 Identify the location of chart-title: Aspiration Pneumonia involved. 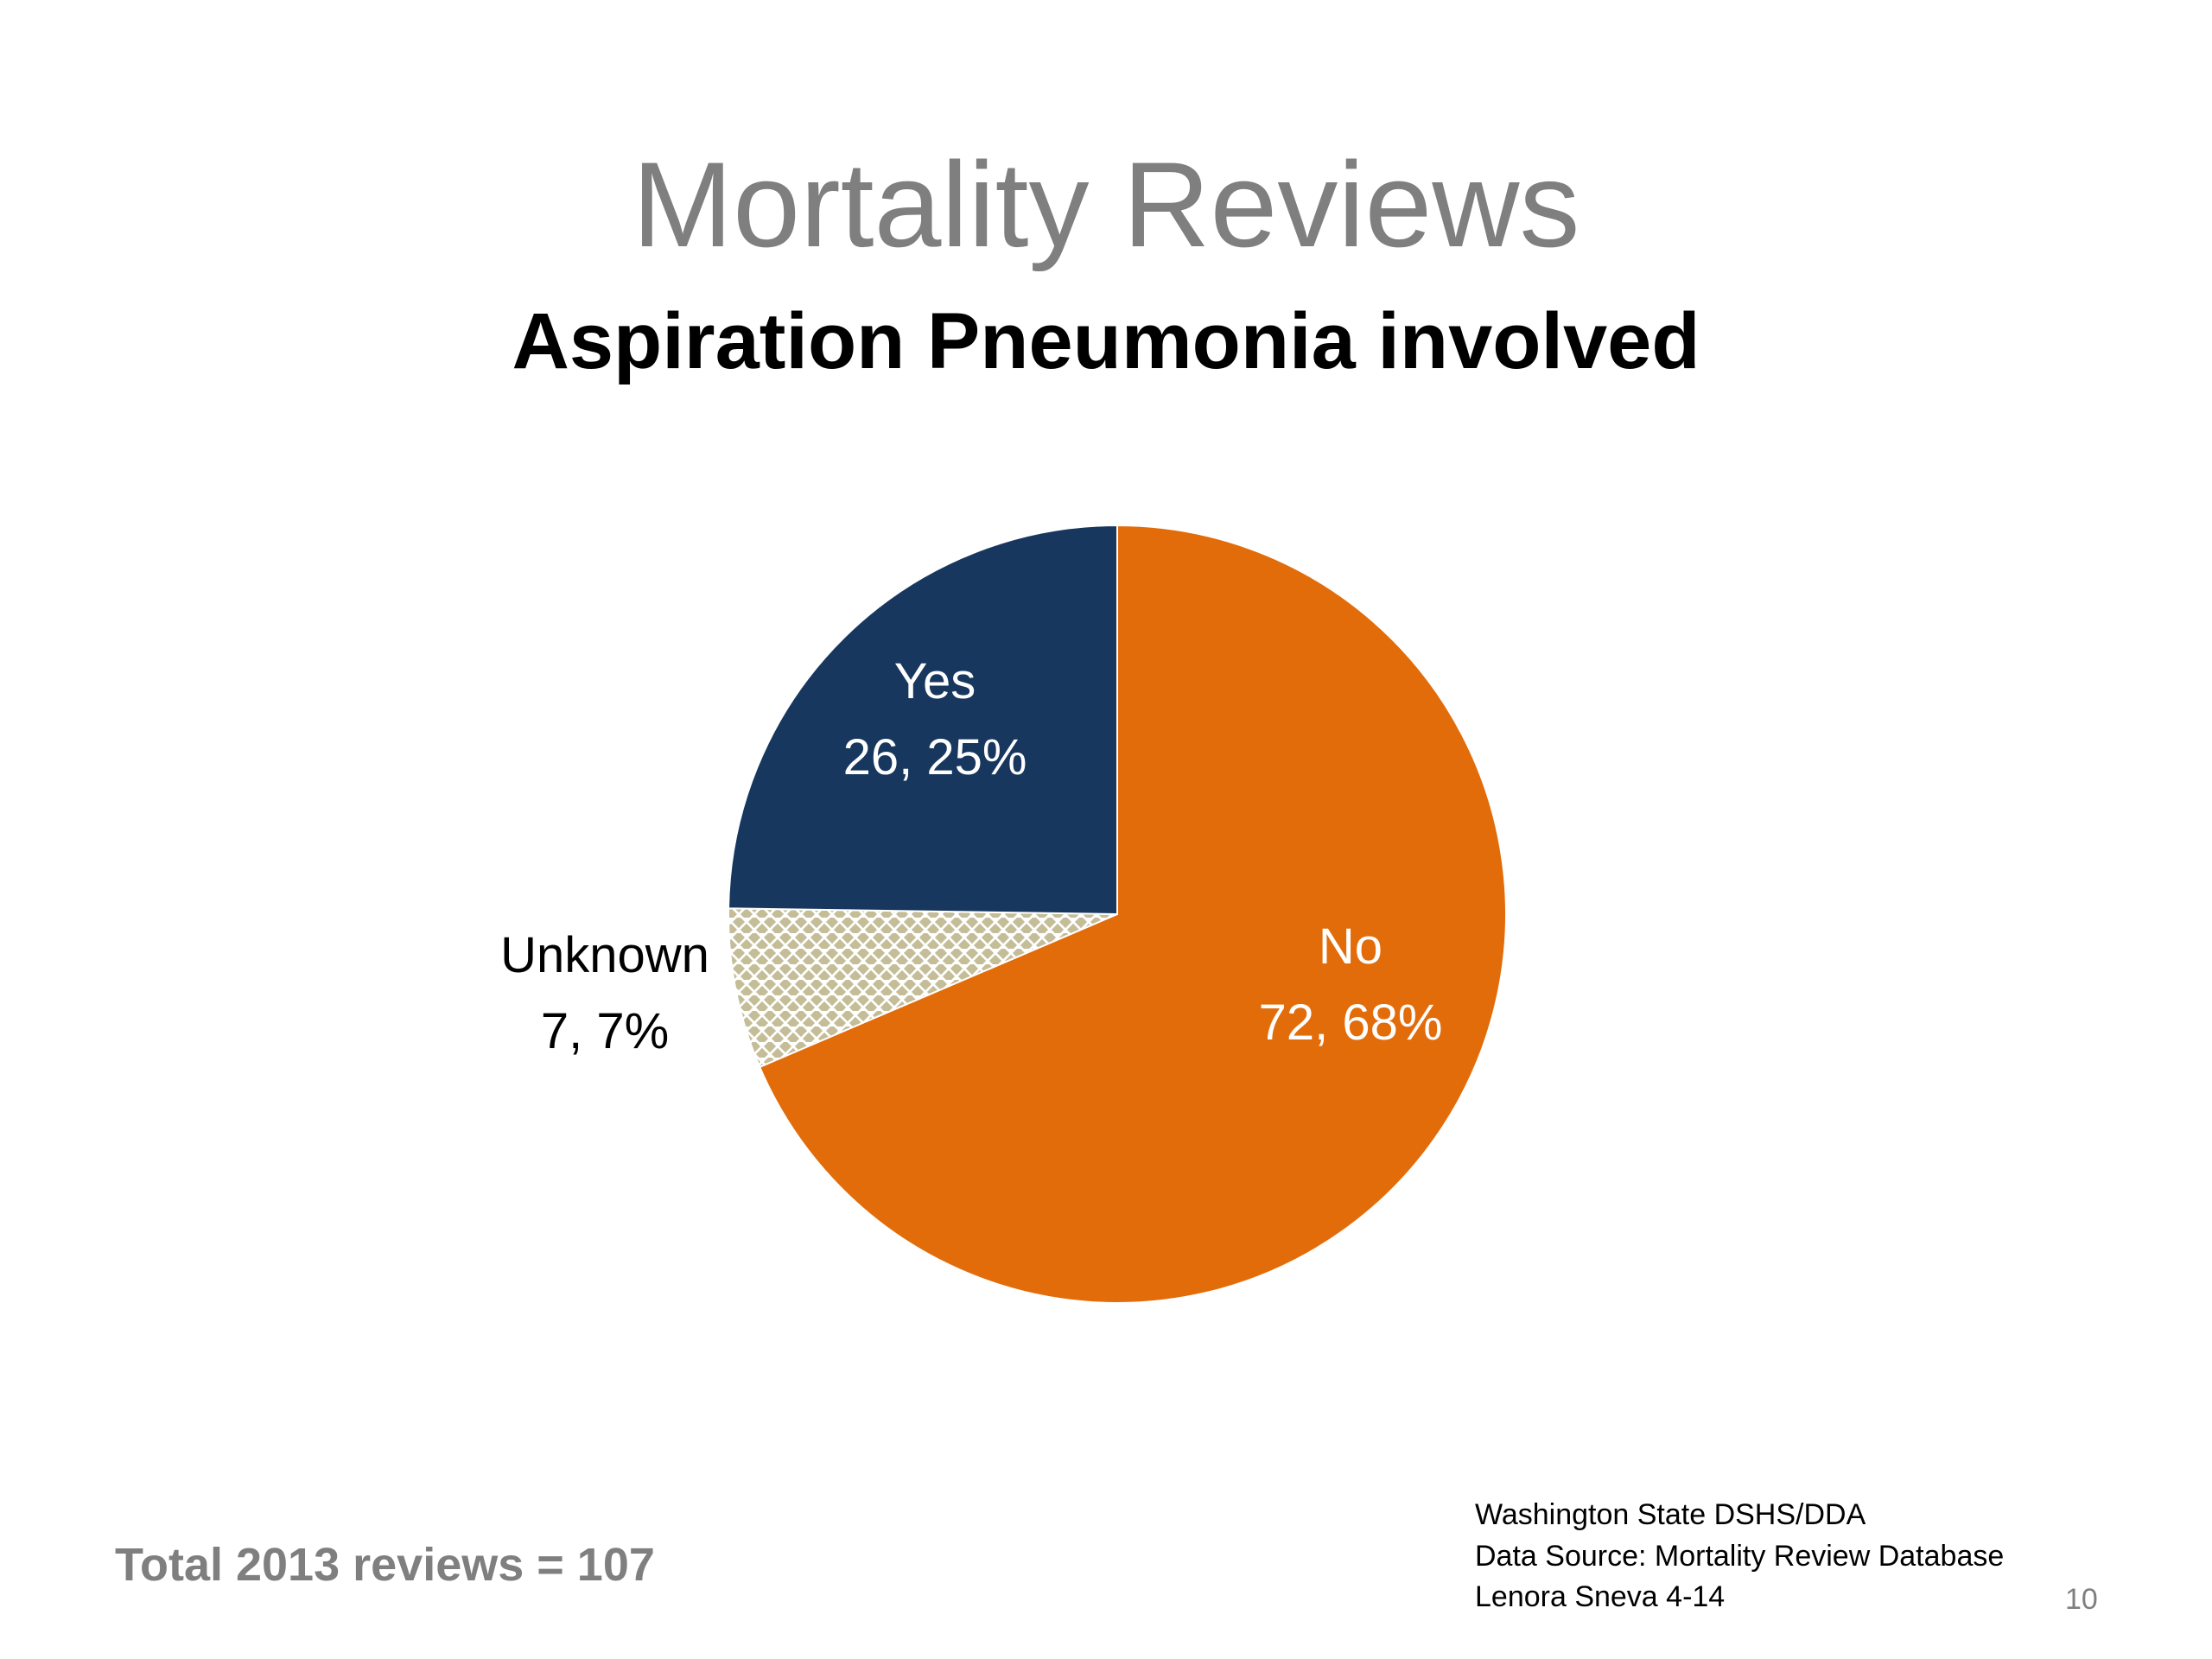
(1106, 341).